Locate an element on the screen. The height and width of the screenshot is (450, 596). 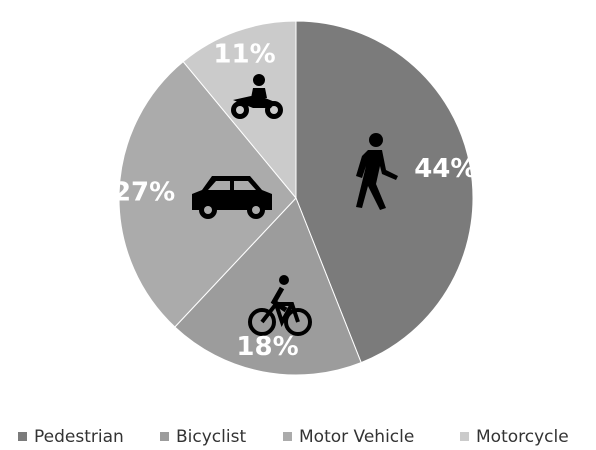
car-icon is located at coordinates (232, 197).